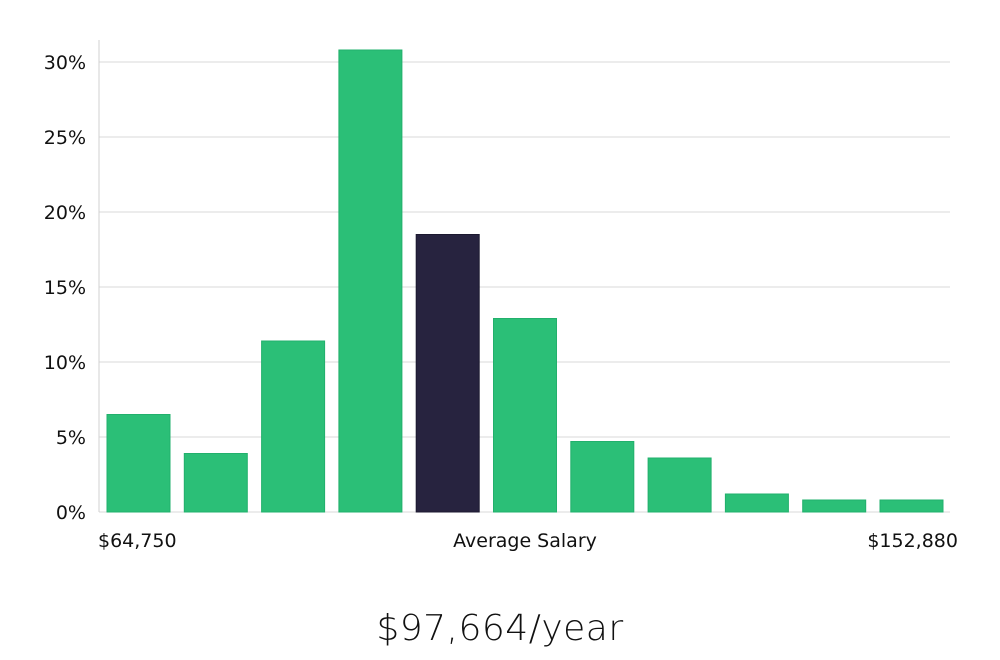 The width and height of the screenshot is (1000, 660). I want to click on y-tick-label: 0%, so click(71, 513).